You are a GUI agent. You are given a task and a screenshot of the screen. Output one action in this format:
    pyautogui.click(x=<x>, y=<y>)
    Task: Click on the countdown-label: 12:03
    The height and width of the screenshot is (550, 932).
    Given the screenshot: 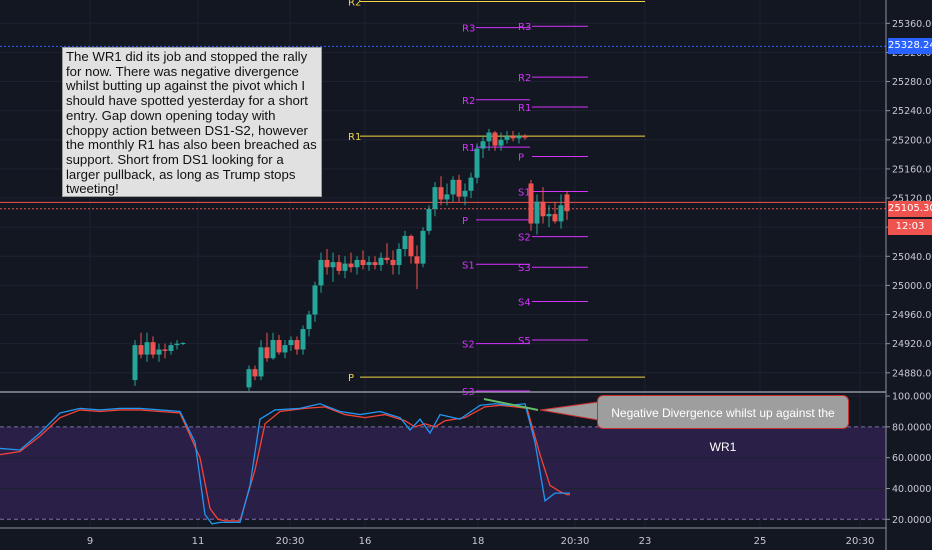 What is the action you would take?
    pyautogui.click(x=910, y=227)
    